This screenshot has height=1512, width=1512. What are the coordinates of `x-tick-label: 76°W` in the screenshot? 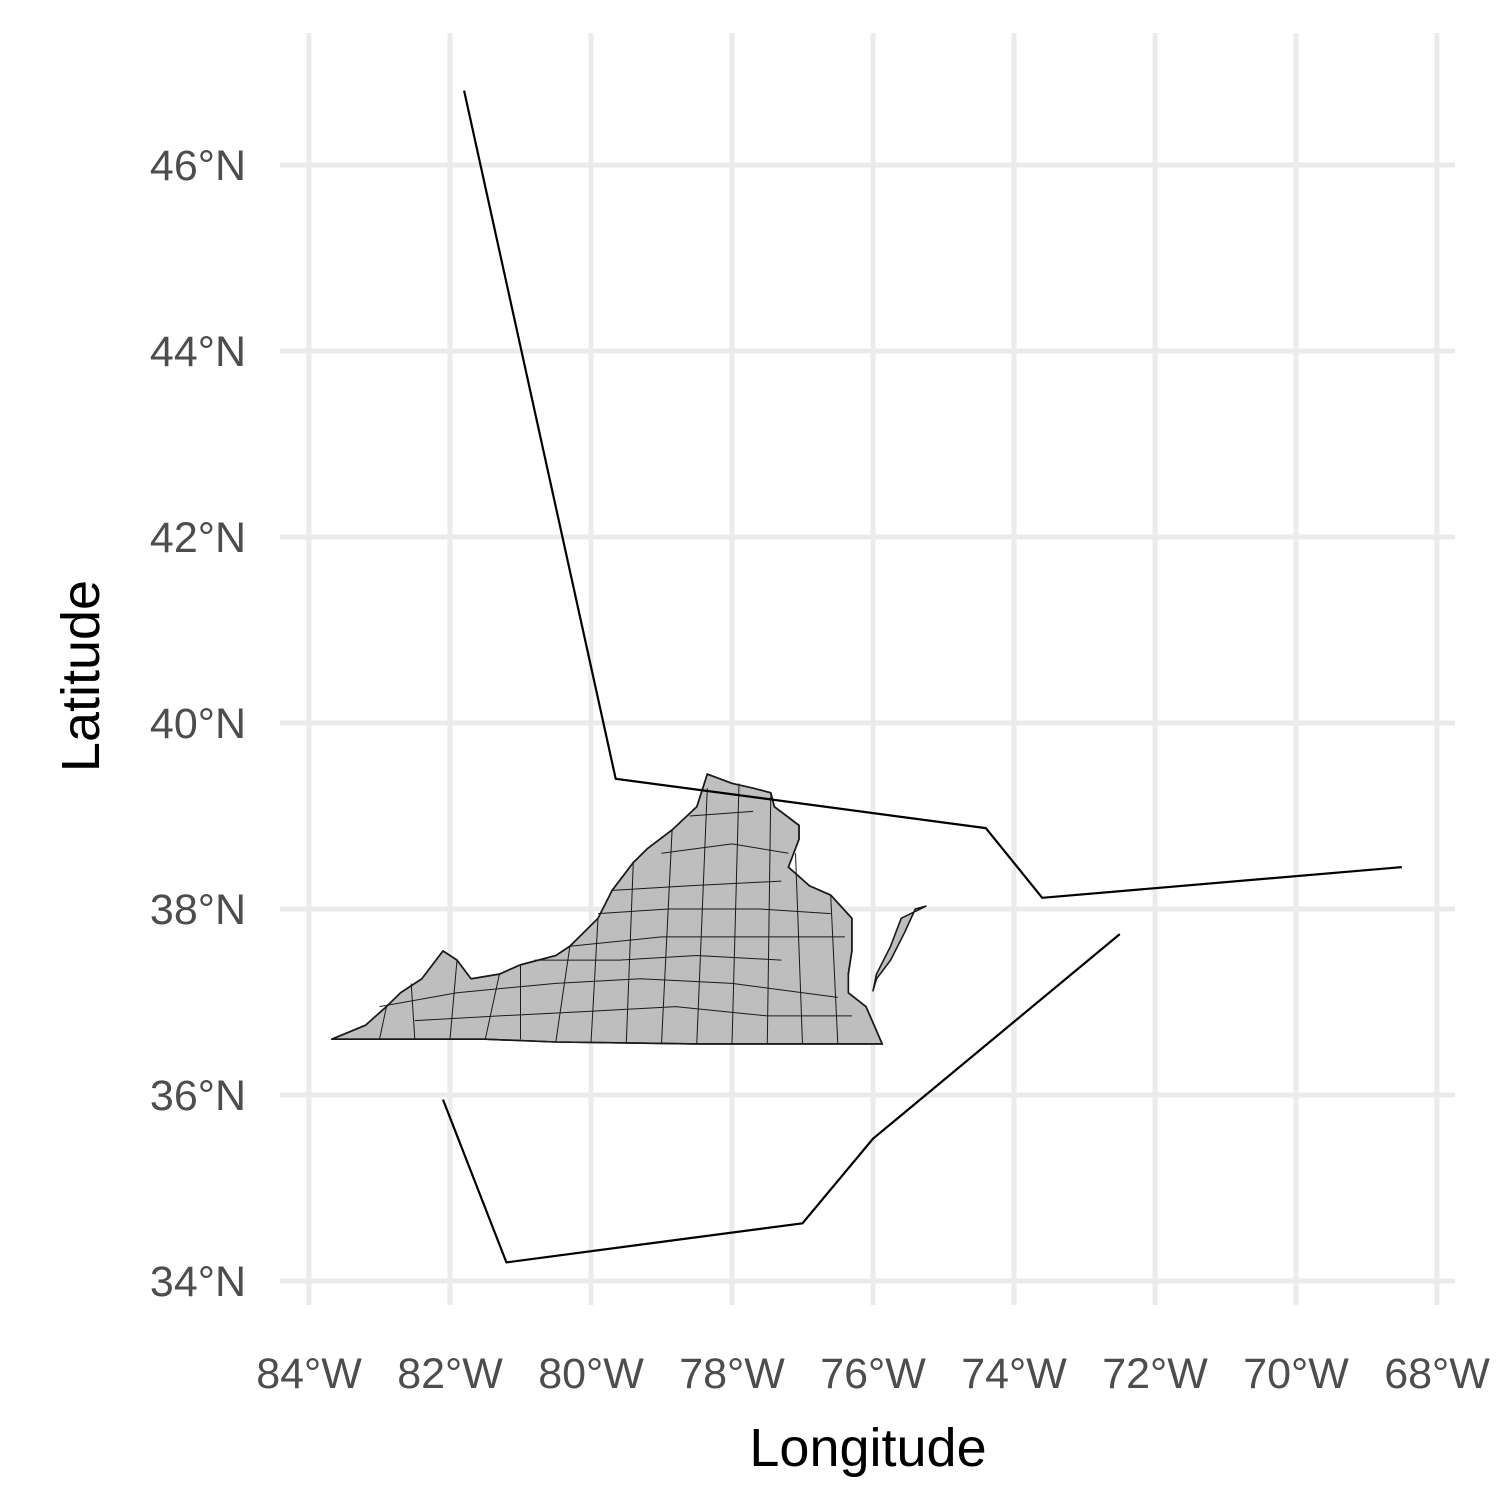 It's located at (873, 1374).